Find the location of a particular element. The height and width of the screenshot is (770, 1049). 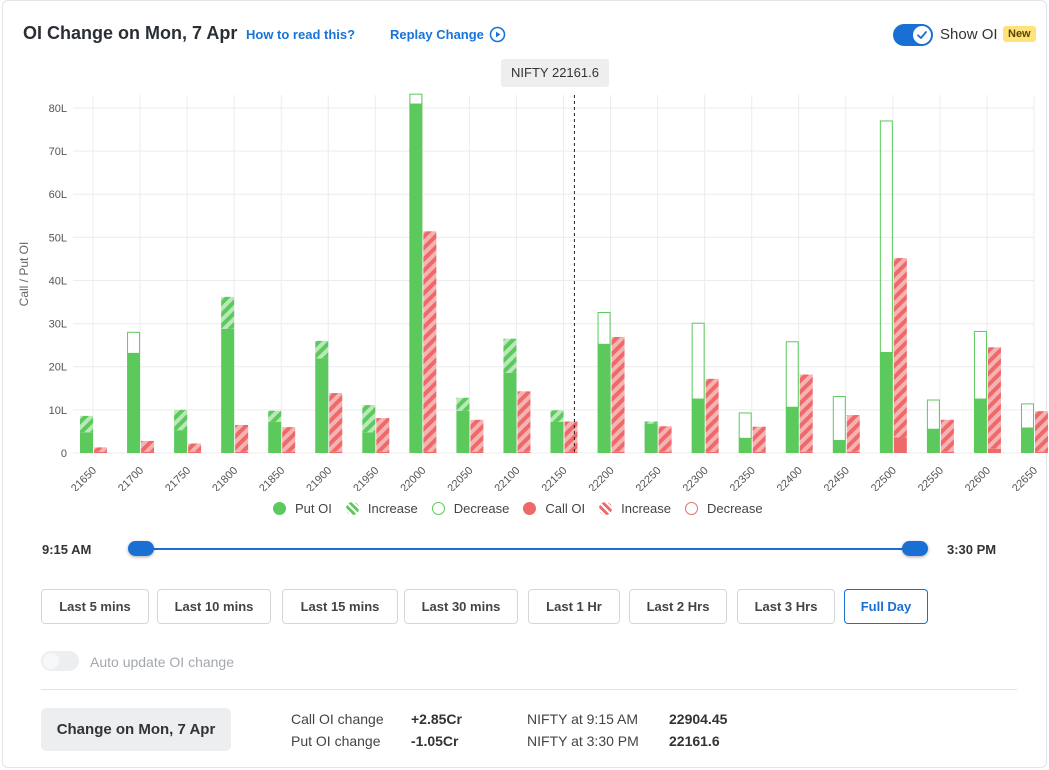

call-oi-change-label: Call OI change is located at coordinates (337, 719).